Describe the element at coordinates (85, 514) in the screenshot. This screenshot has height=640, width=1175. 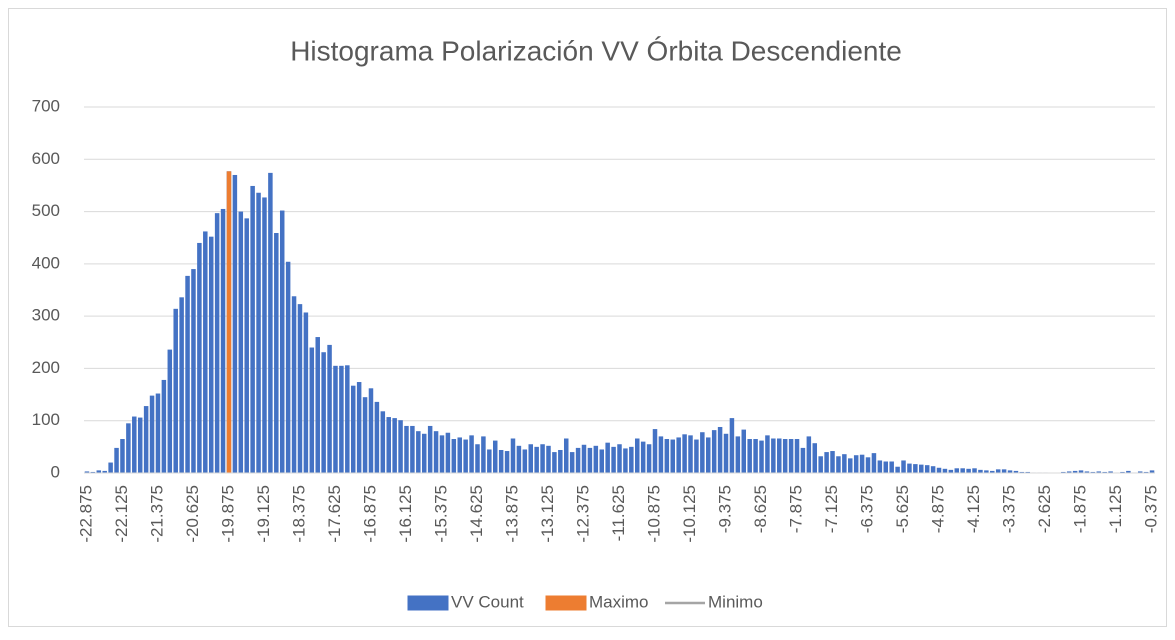
I see `x-tick-label: -22.875` at that location.